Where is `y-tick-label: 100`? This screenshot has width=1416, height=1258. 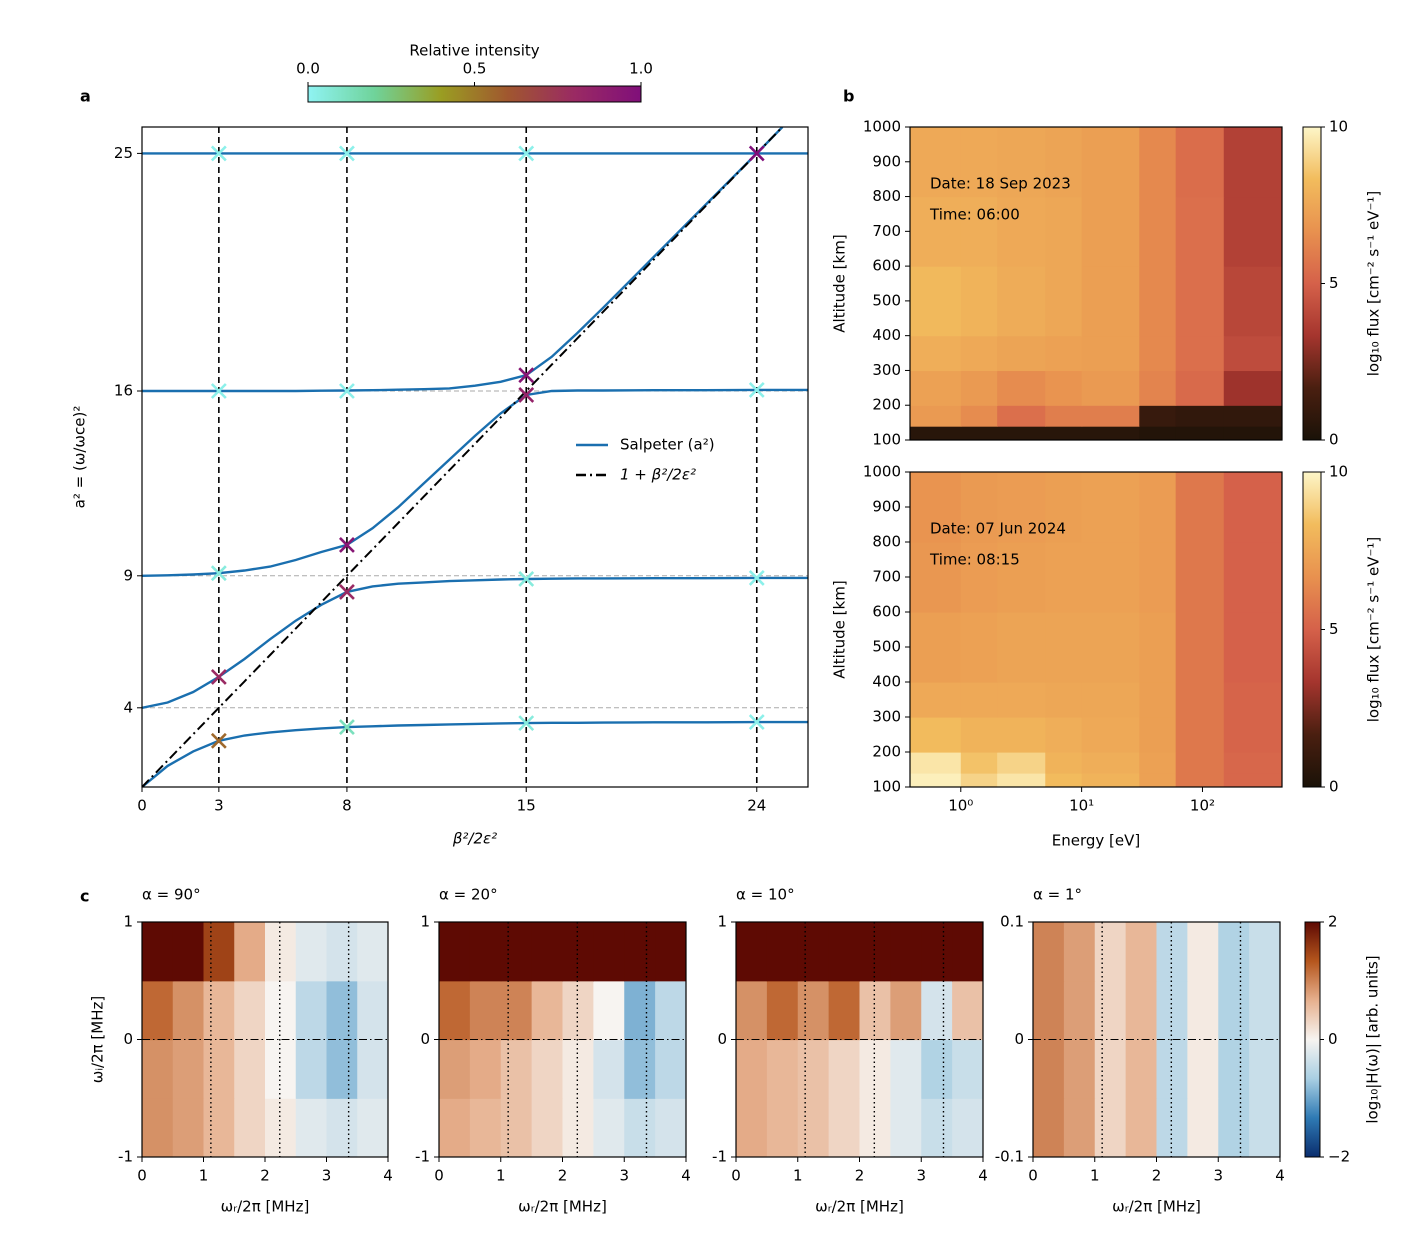
y-tick-label: 100 is located at coordinates (886, 787).